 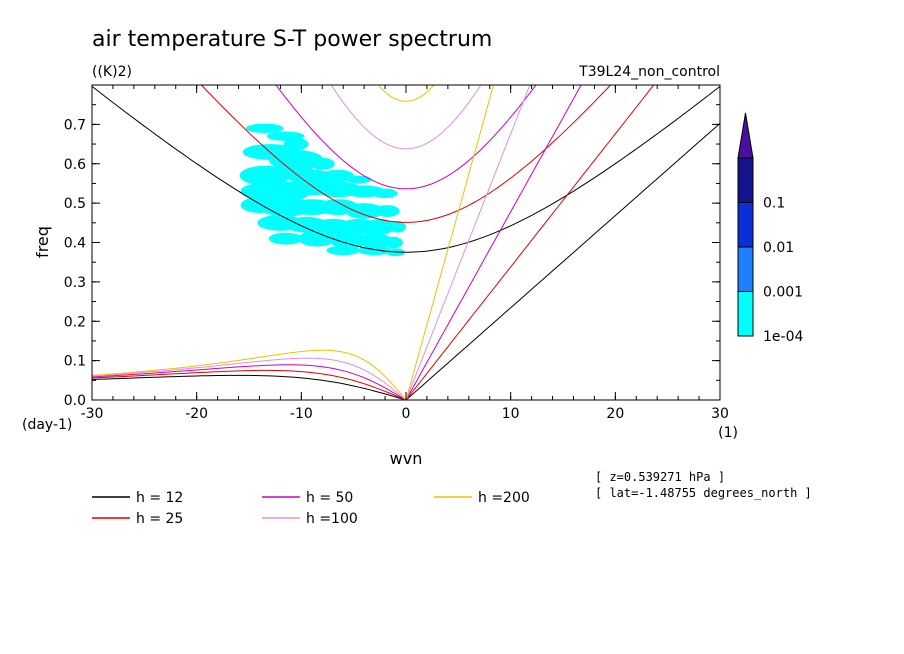 I want to click on colorbar: 1e-04 0.001 0.01 0.1, so click(x=770, y=228).